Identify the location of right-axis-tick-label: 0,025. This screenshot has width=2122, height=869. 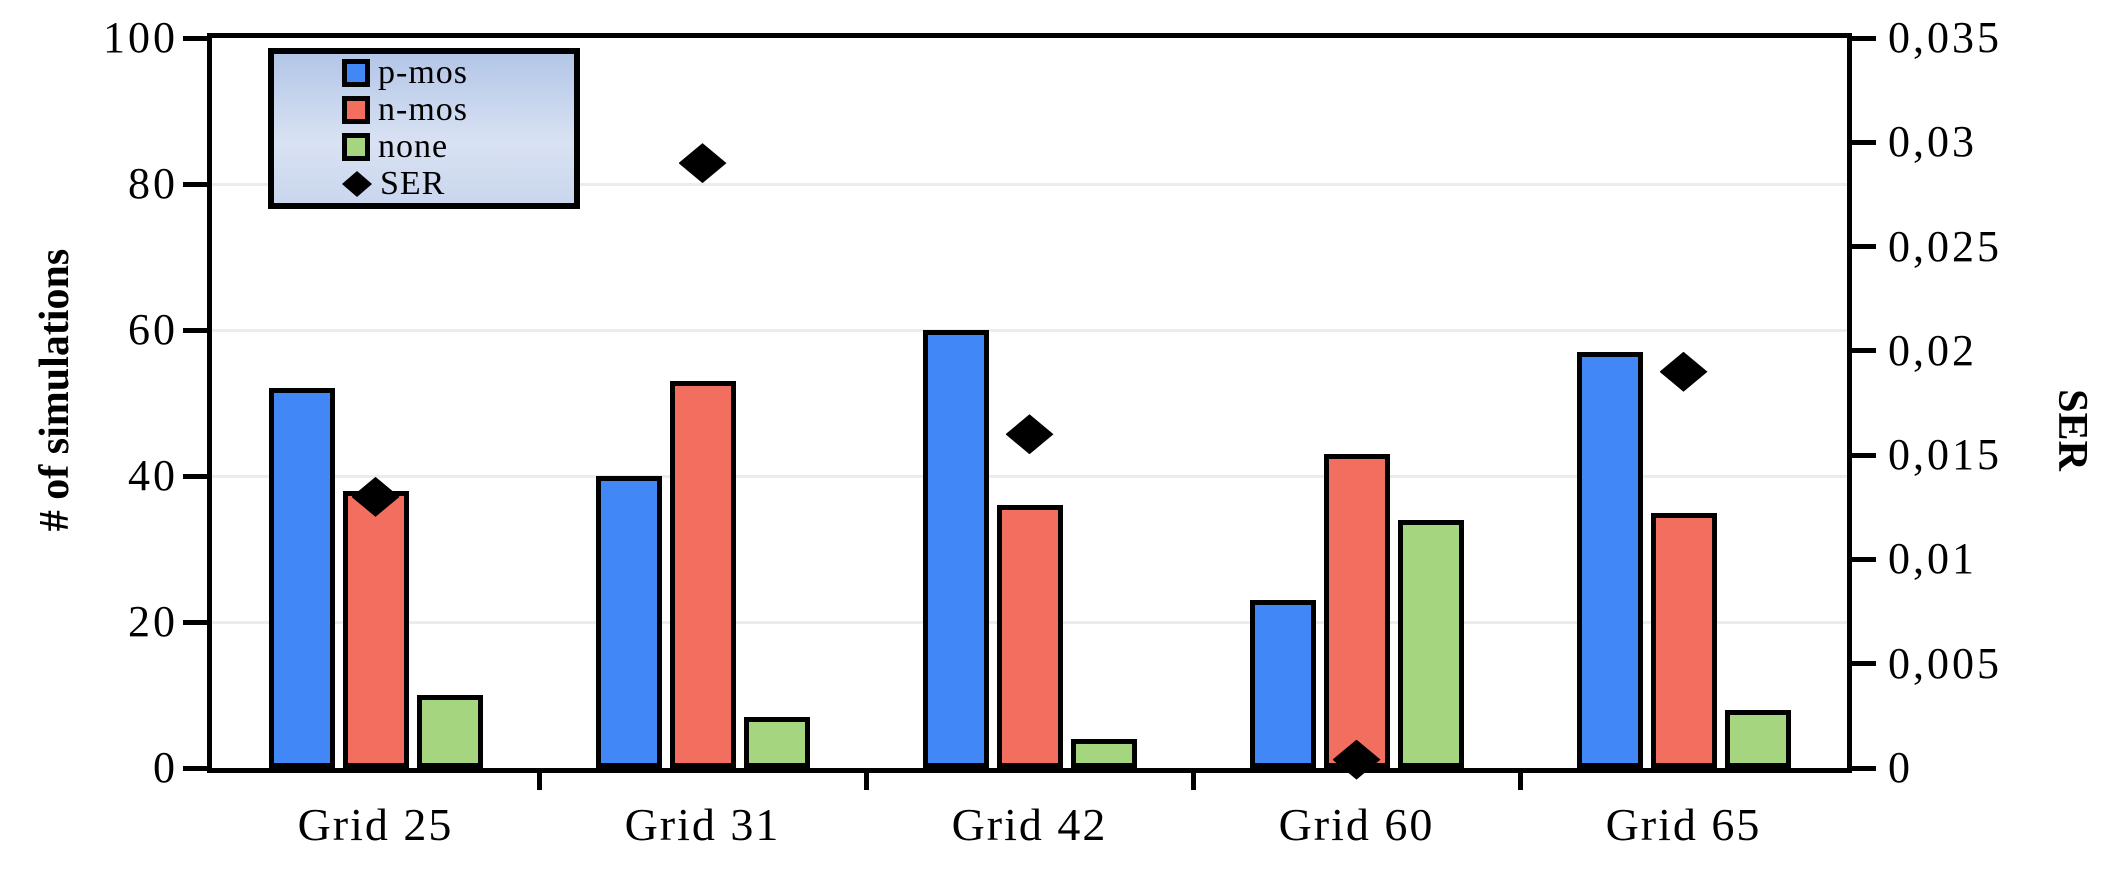
(1945, 246).